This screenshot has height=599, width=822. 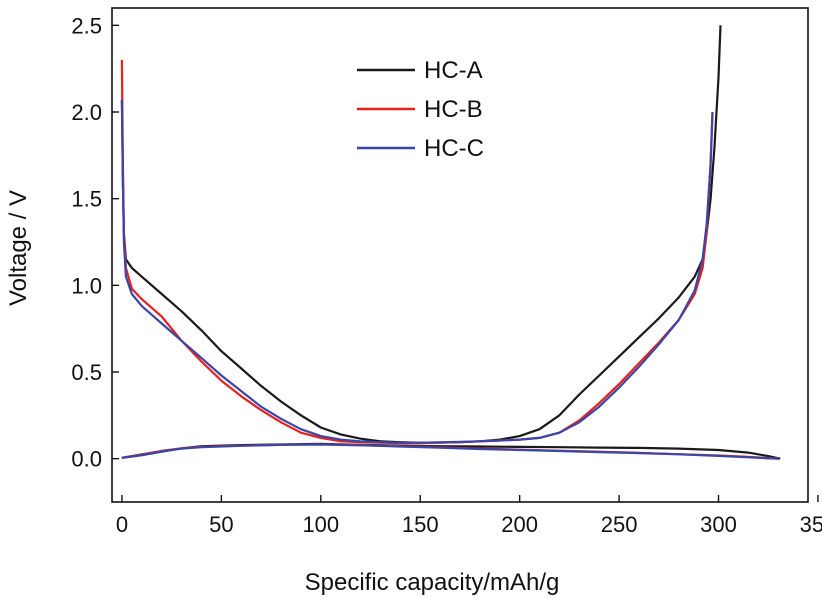 What do you see at coordinates (86, 285) in the screenshot?
I see `y-tick-label: 1.0` at bounding box center [86, 285].